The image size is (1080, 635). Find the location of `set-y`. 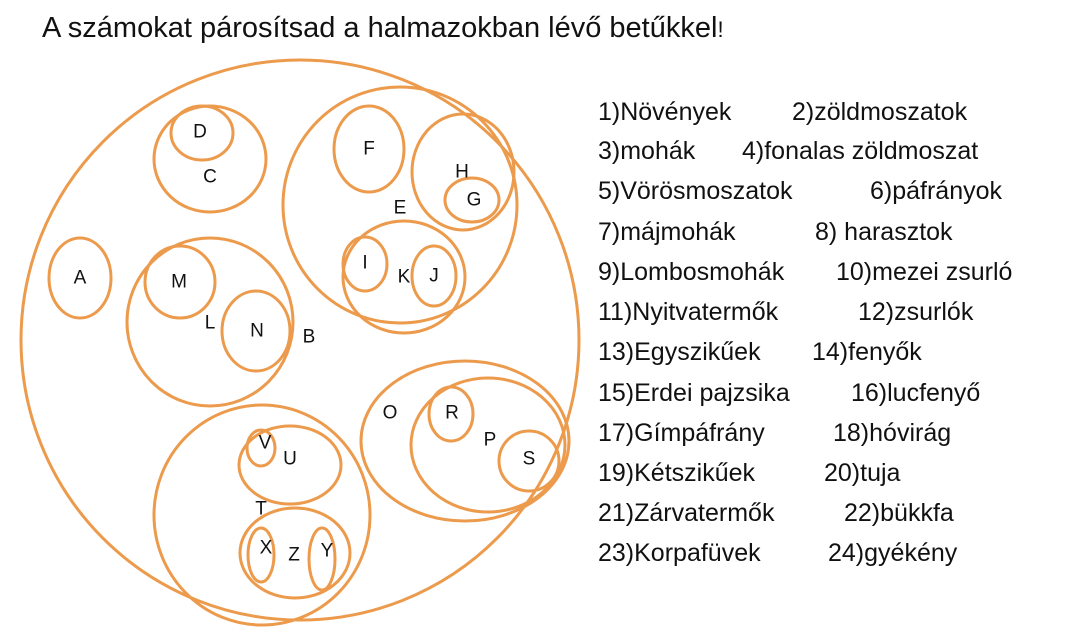

set-y is located at coordinates (322, 559).